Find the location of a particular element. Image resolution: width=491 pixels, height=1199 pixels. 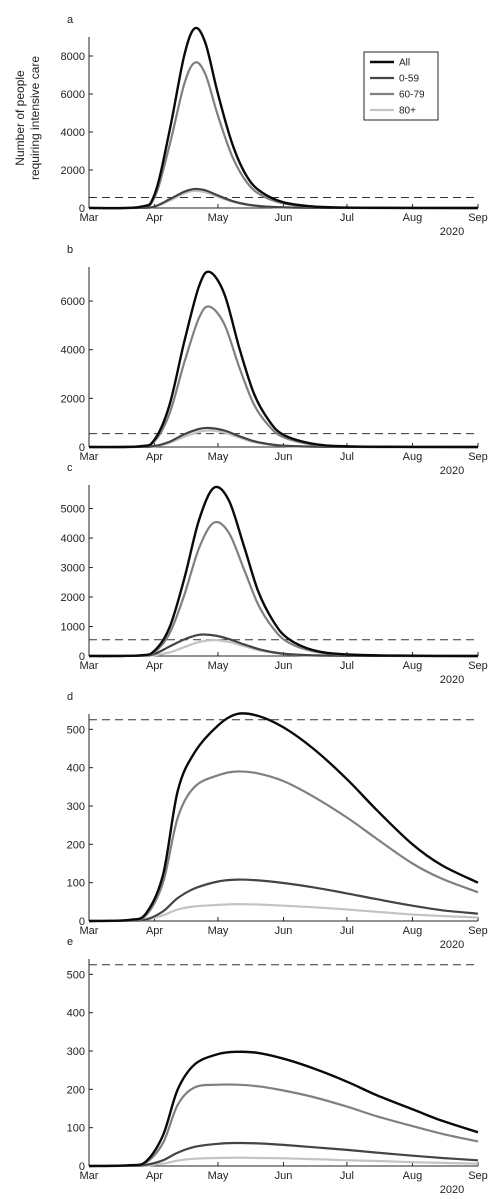

legend-entry-label: 0-59 is located at coordinates (409, 79).